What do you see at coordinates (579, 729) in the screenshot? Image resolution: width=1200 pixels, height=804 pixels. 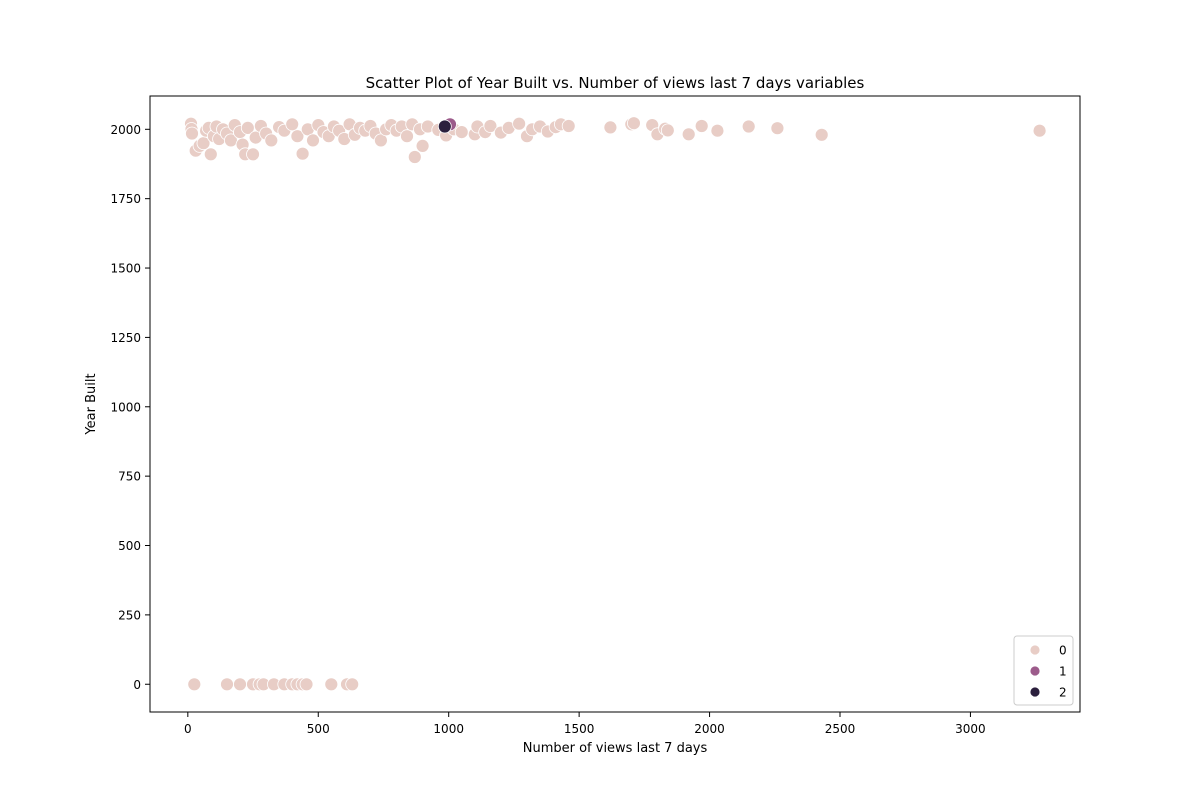 I see `x-tick-label: 1500` at bounding box center [579, 729].